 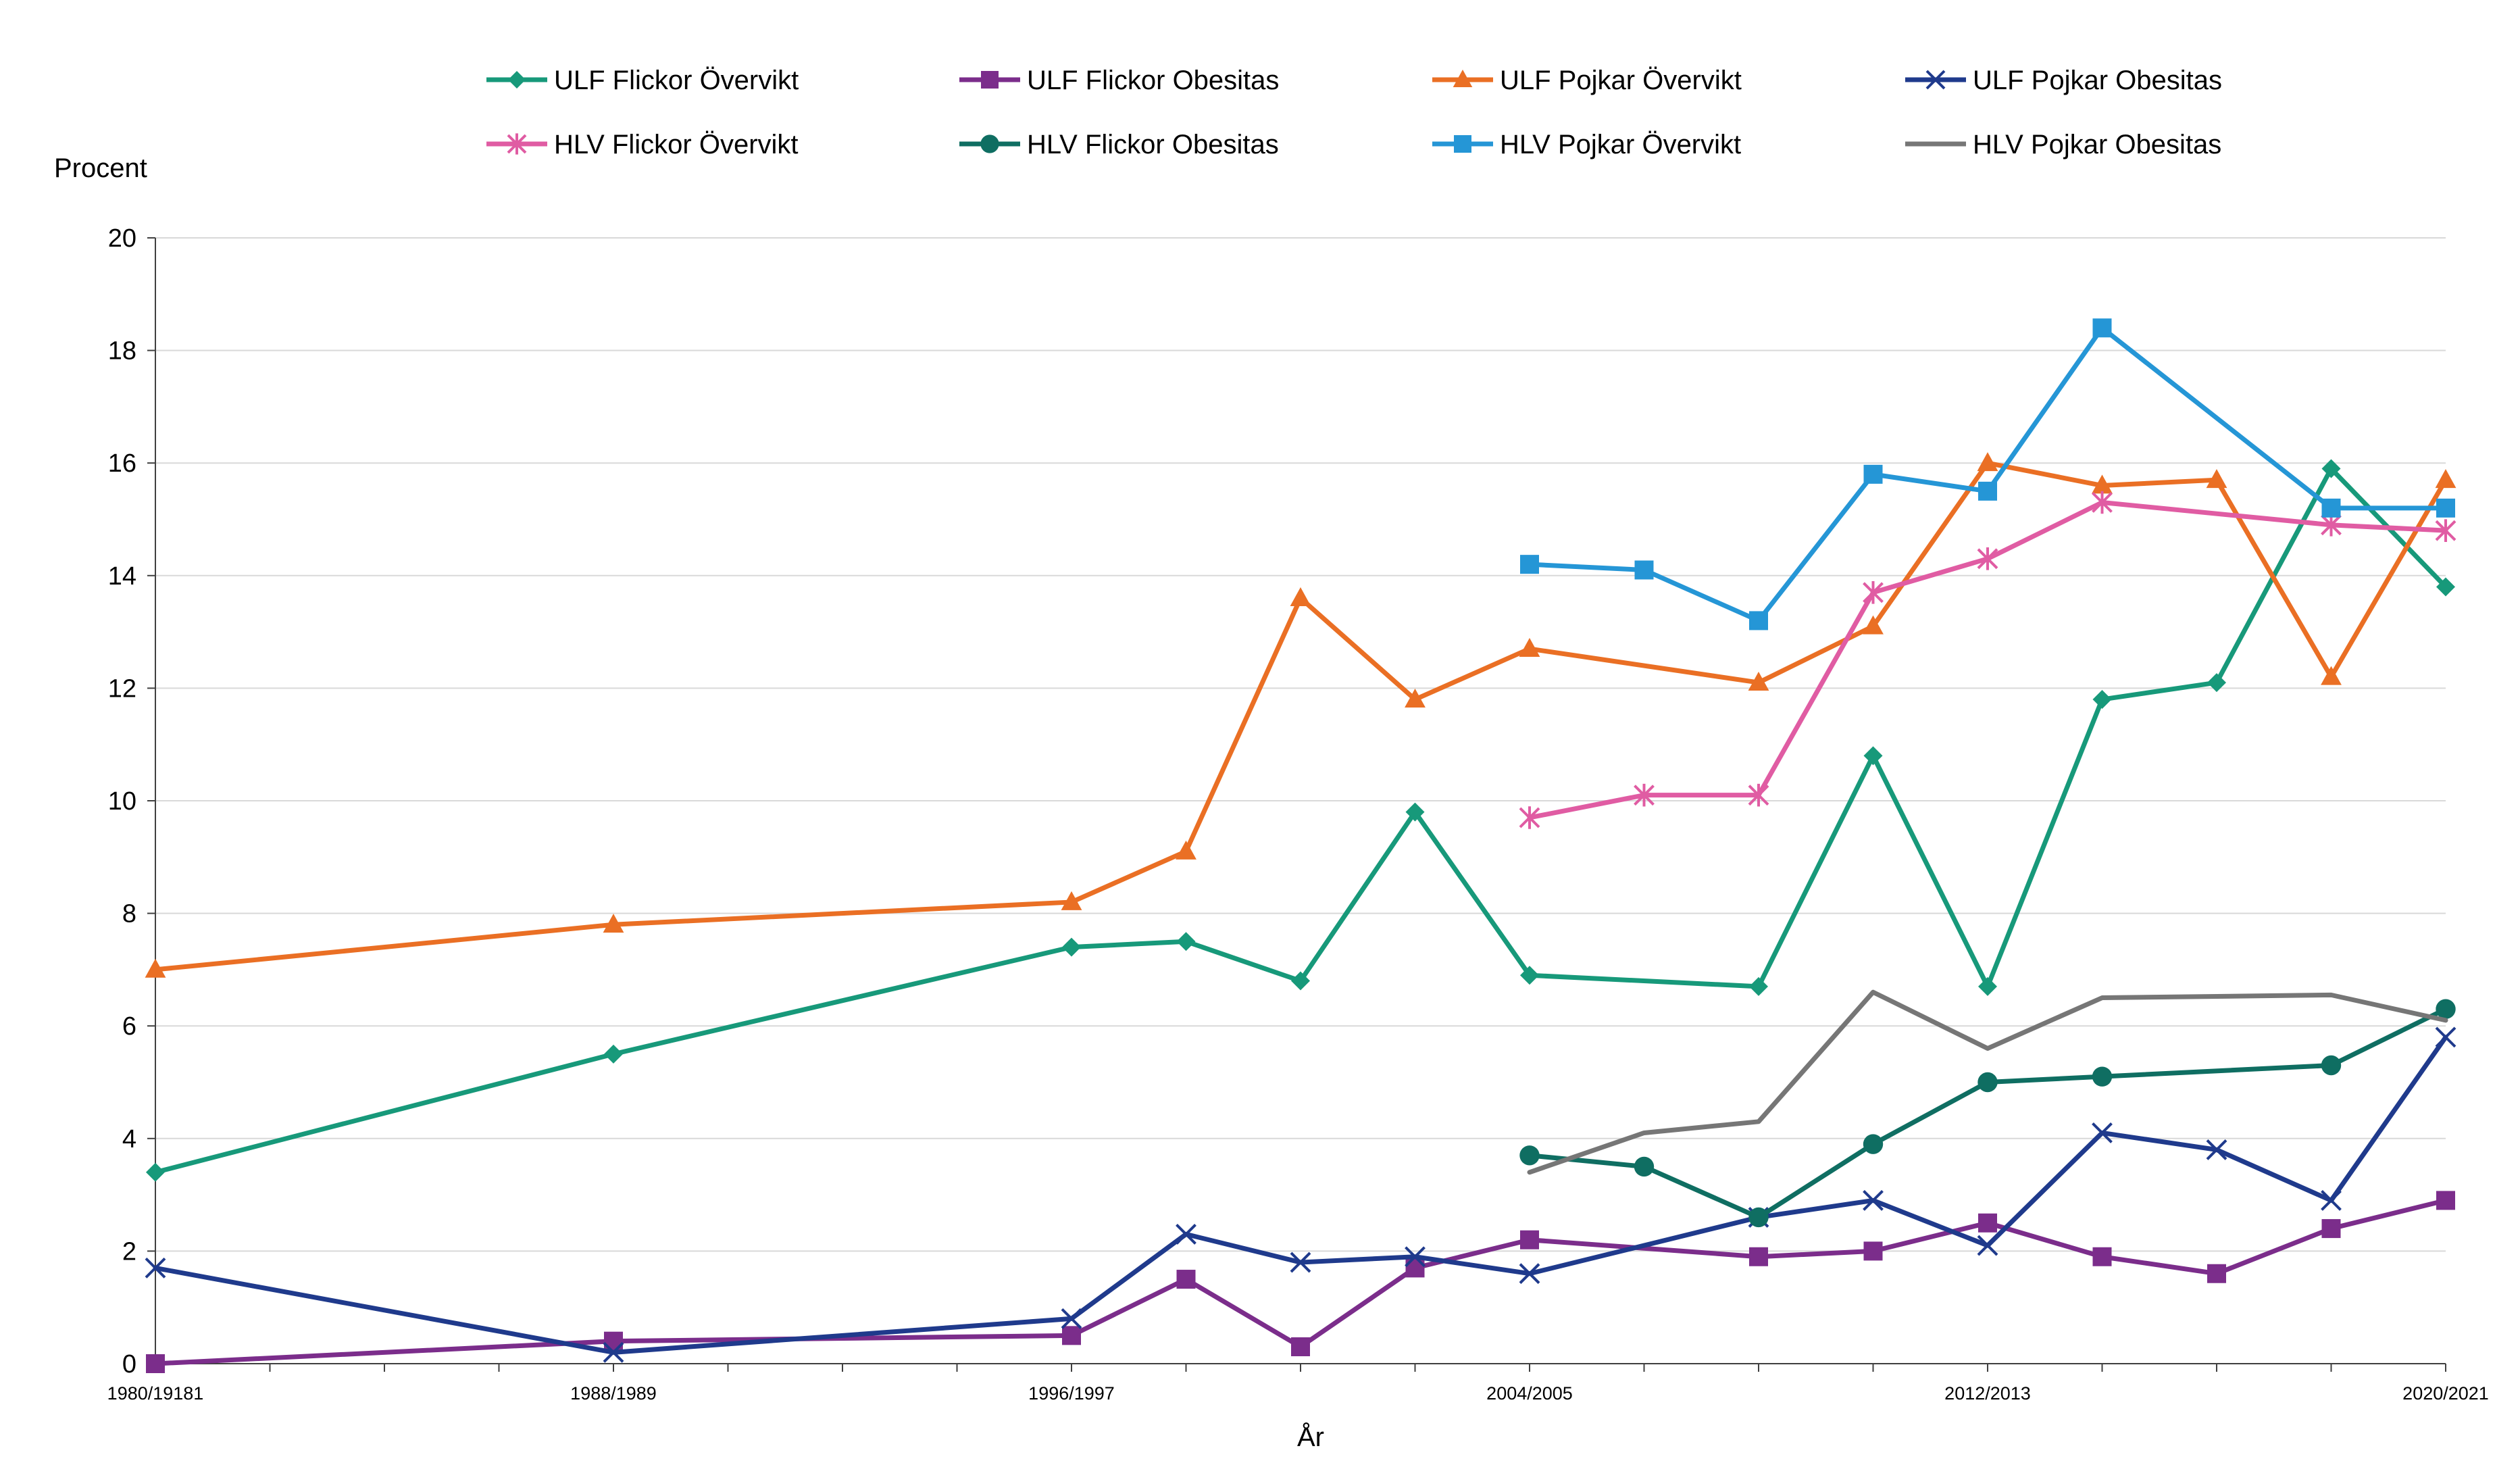 What do you see at coordinates (122, 576) in the screenshot?
I see `y-tick-label: 14` at bounding box center [122, 576].